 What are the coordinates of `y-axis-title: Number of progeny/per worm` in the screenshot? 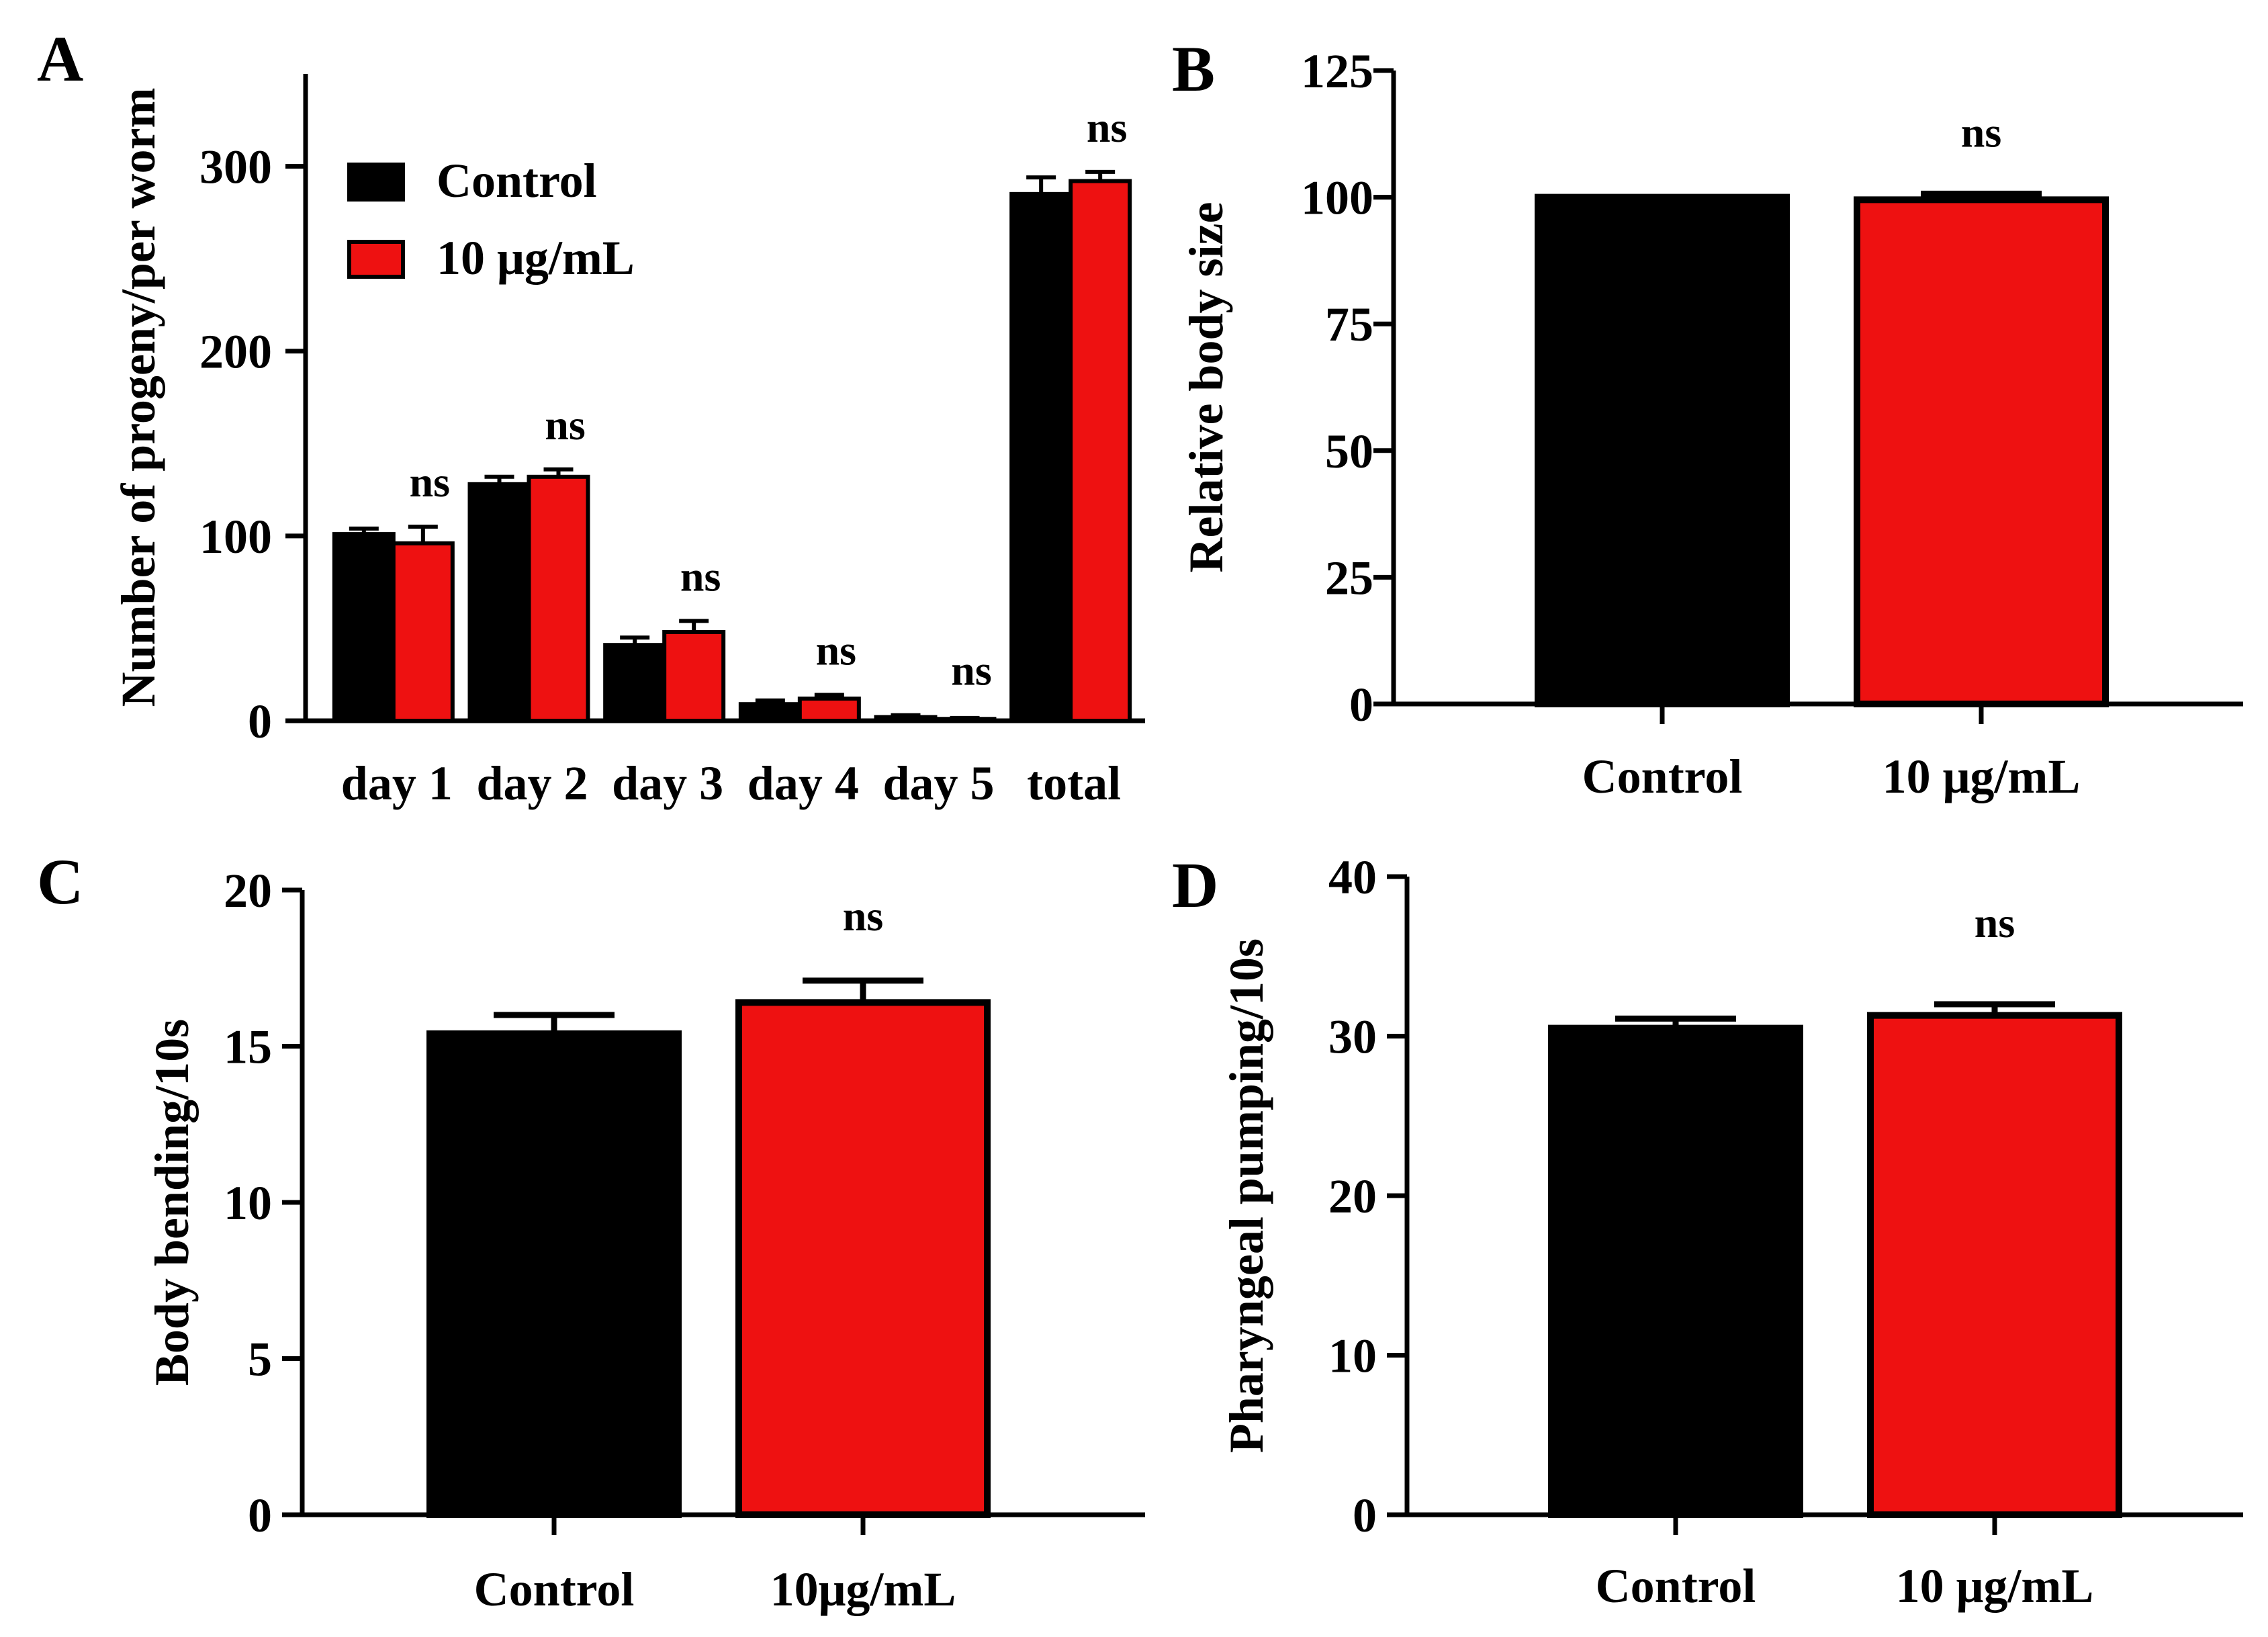 It's located at (138, 397).